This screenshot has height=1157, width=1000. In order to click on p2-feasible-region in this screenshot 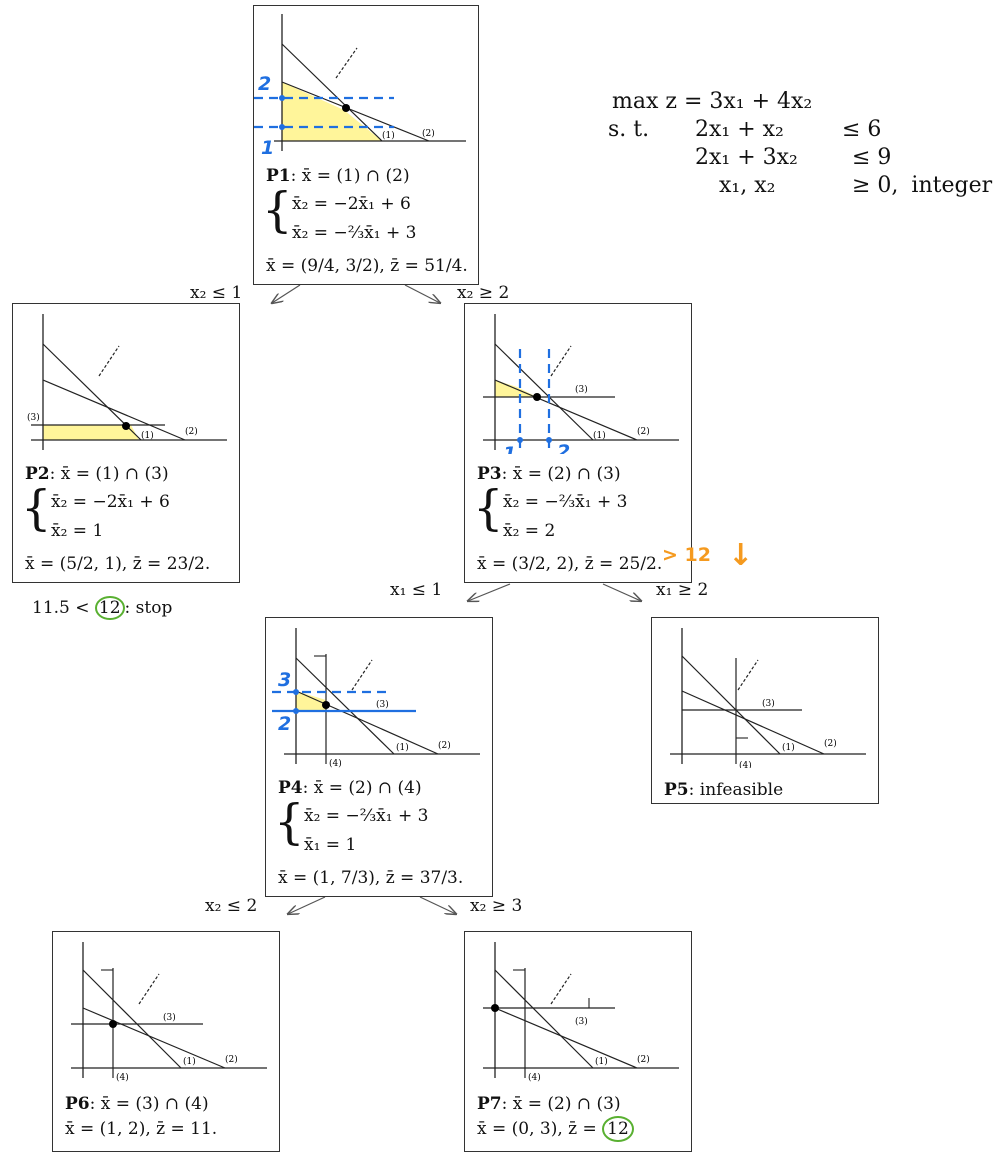, I will do `click(91, 432)`.